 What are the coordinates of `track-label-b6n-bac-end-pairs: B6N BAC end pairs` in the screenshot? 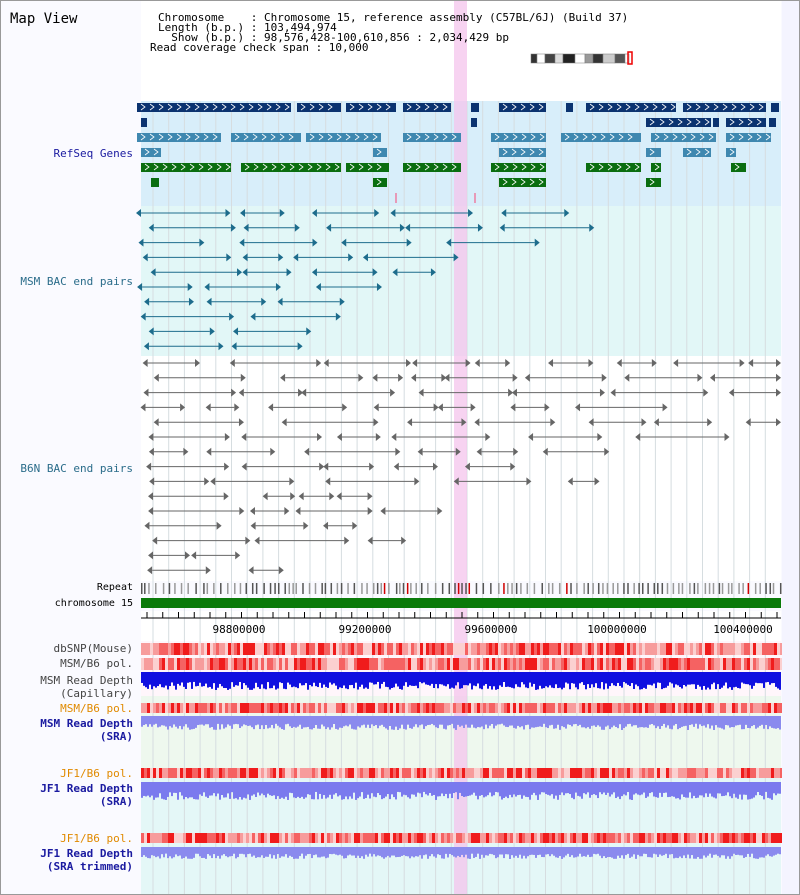 It's located at (76, 468).